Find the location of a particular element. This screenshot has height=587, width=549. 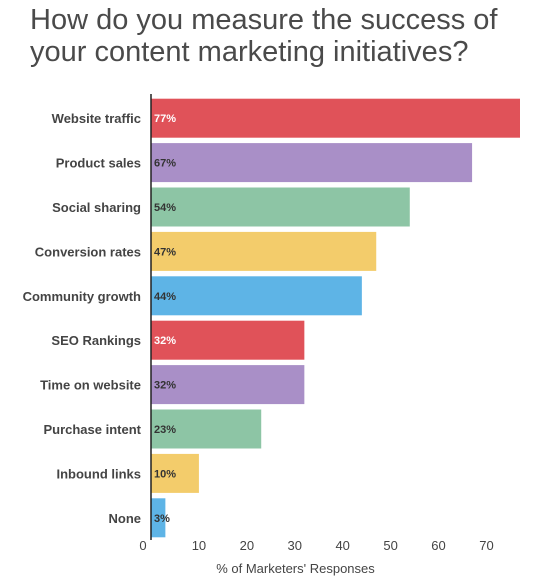

category-label: Conversion rates is located at coordinates (88, 251).